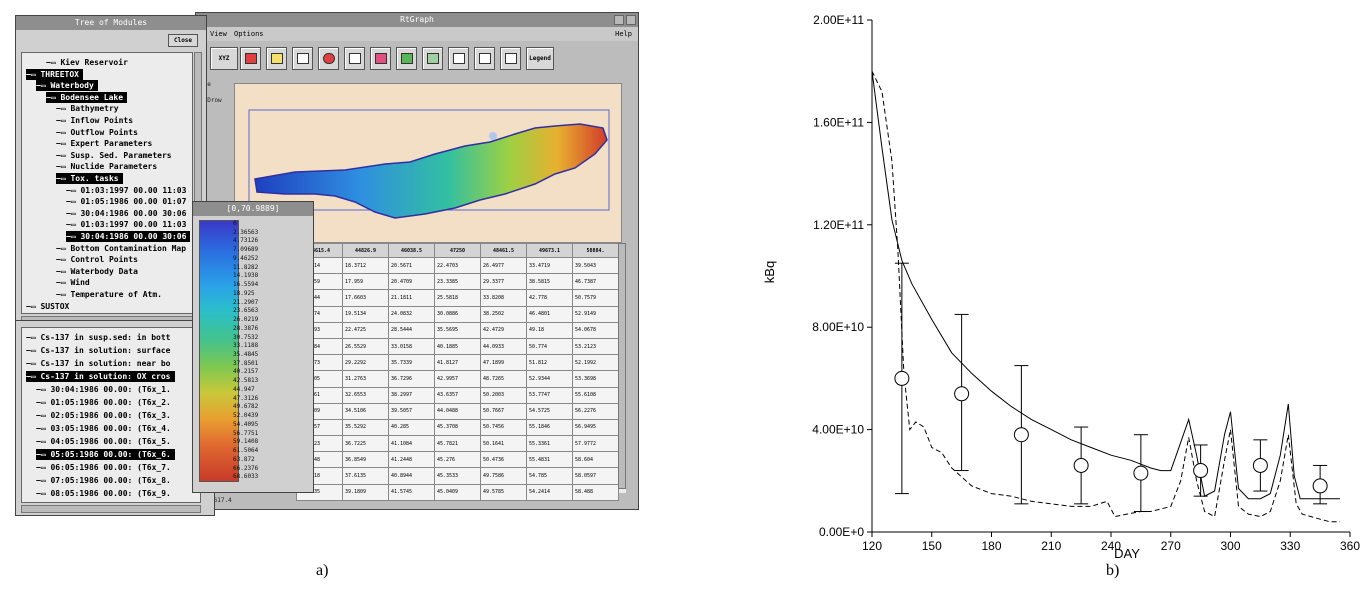  I want to click on table-cell: 33.0158, so click(411, 346).